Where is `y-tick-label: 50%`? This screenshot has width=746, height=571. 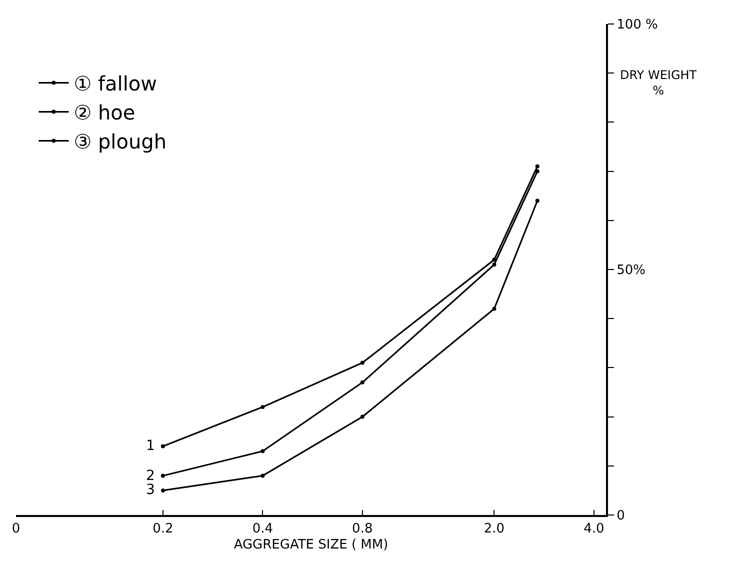 y-tick-label: 50% is located at coordinates (631, 270).